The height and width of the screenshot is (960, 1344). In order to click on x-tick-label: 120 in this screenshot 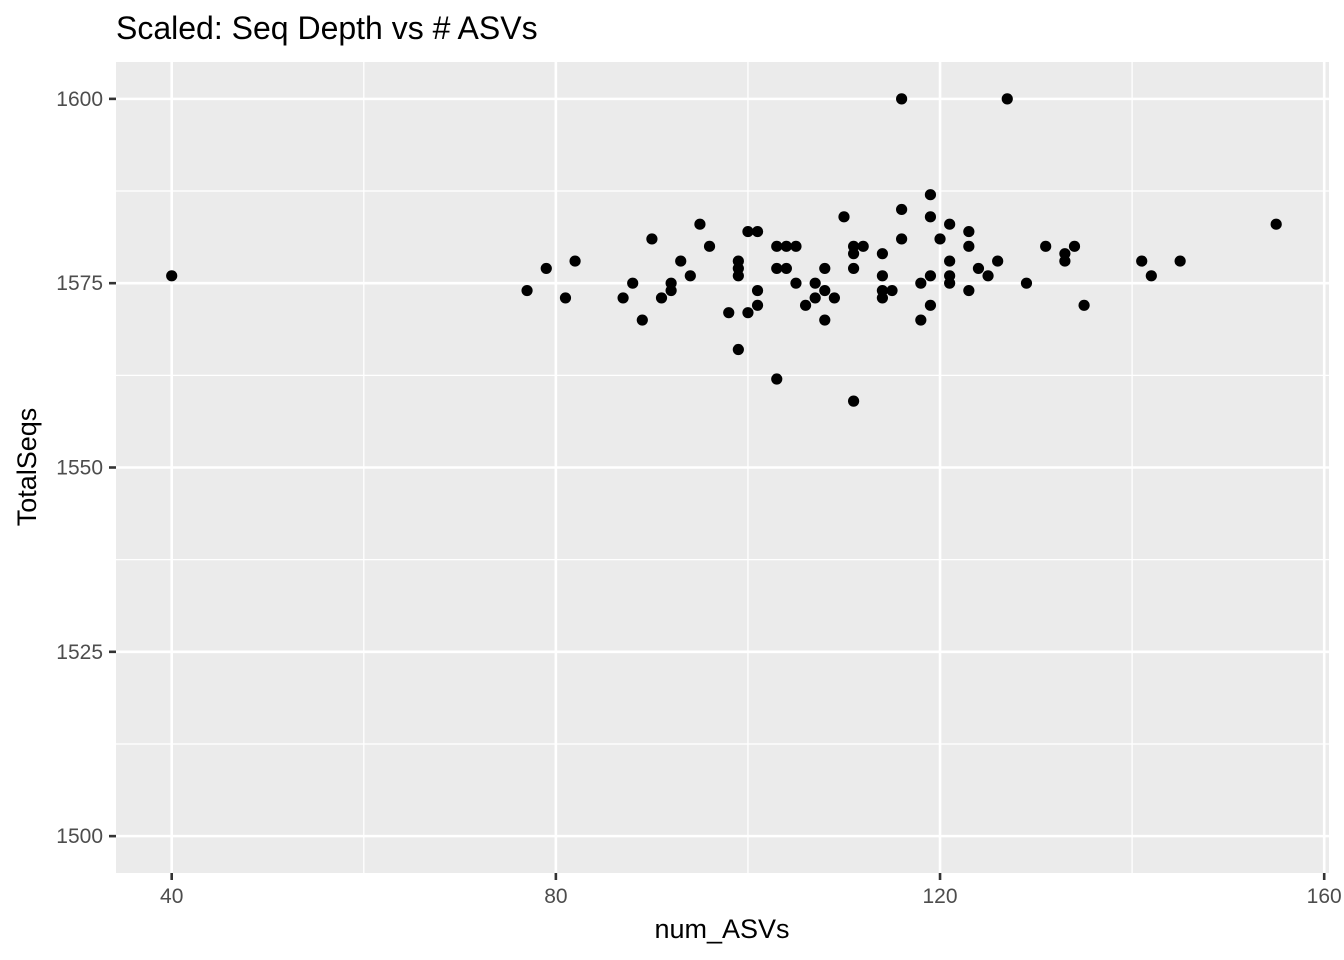, I will do `click(940, 896)`.